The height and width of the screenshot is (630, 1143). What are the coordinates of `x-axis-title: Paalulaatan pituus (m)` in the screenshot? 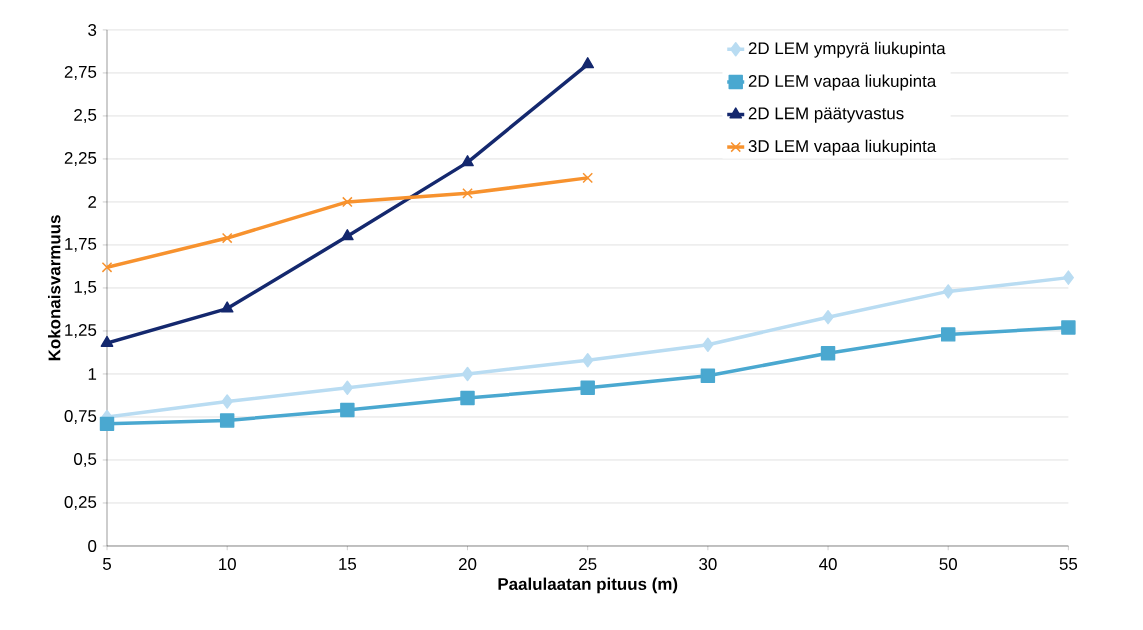 It's located at (588, 585).